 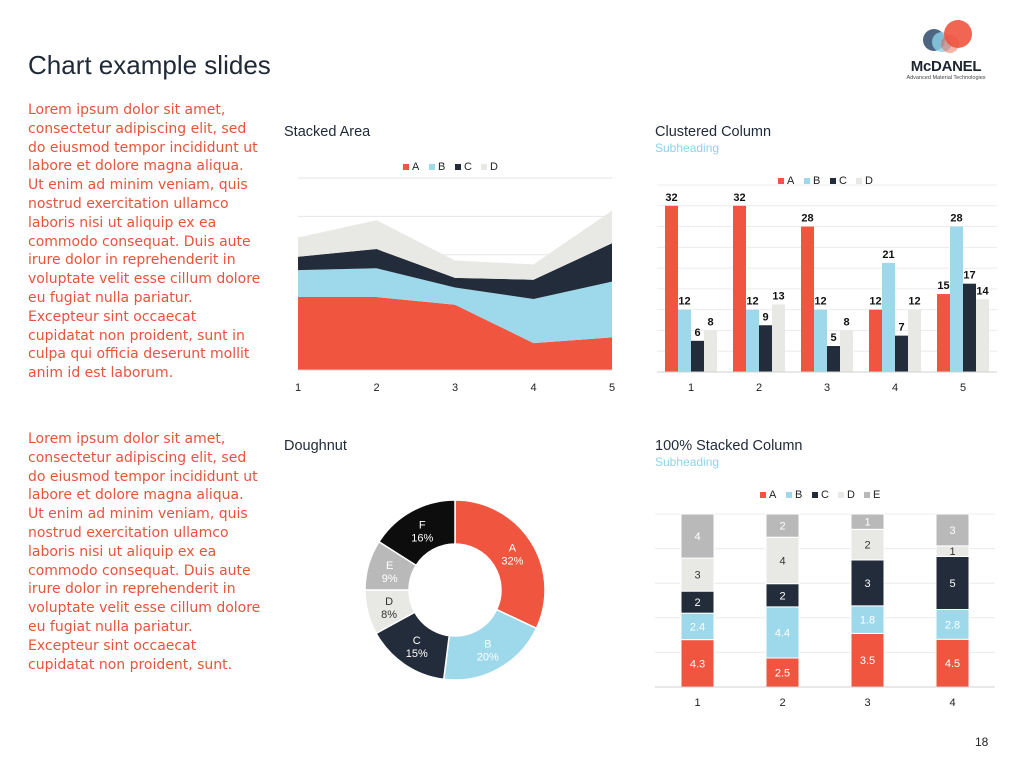 What do you see at coordinates (533, 388) in the screenshot?
I see `stacked-area-tick-label: 4` at bounding box center [533, 388].